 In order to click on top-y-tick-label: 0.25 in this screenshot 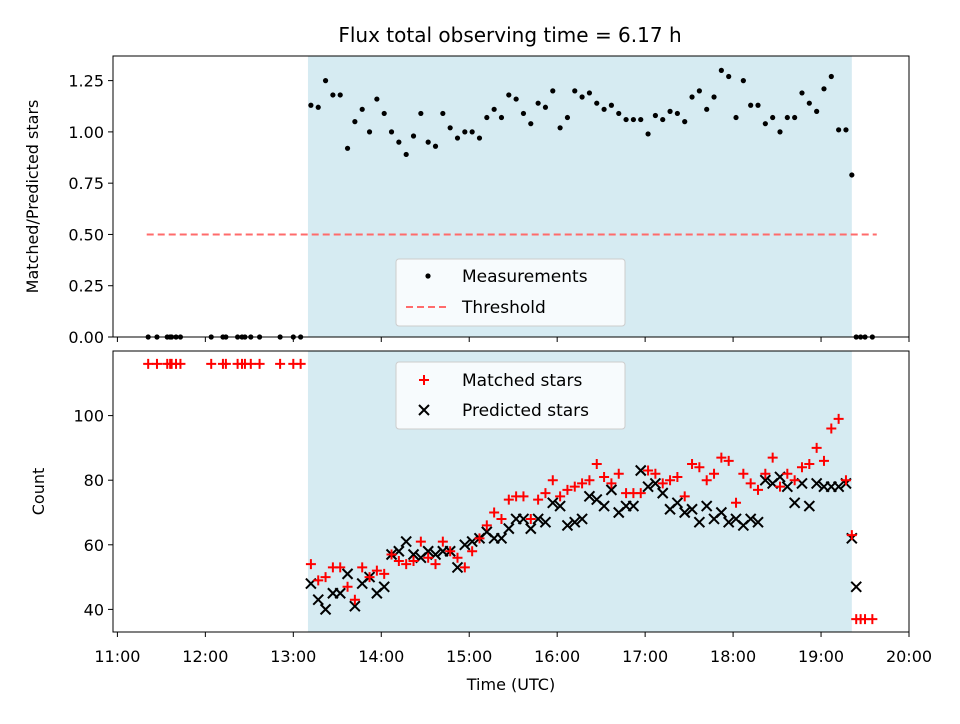, I will do `click(86, 286)`.